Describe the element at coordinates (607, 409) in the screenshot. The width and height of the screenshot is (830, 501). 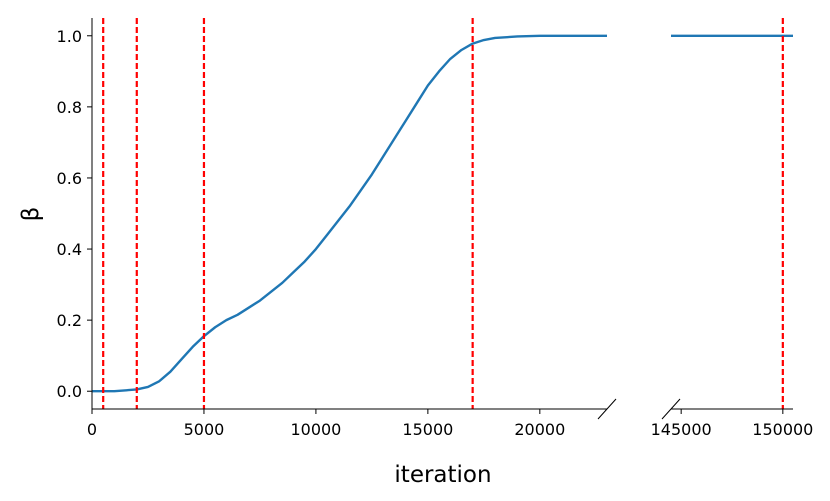
I see `axis-break-mark-left` at that location.